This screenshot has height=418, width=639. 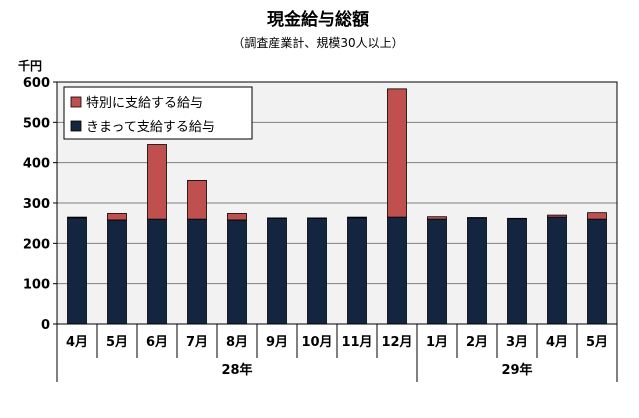 What do you see at coordinates (36, 285) in the screenshot?
I see `y-tick-label: 100` at bounding box center [36, 285].